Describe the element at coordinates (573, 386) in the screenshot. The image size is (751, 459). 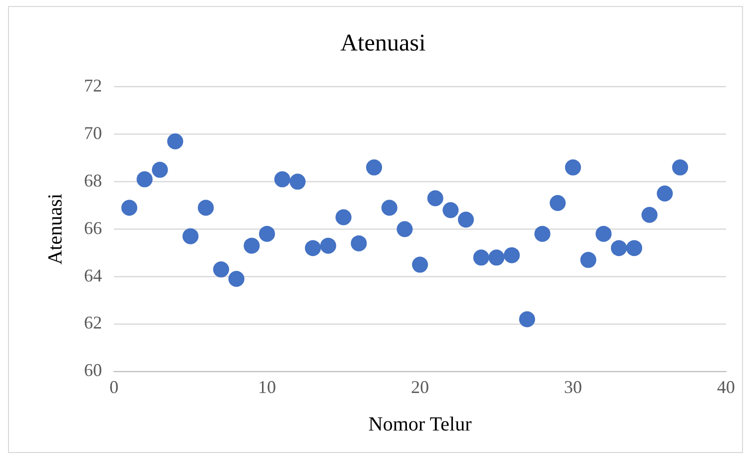
I see `x-tick-label: 30` at that location.